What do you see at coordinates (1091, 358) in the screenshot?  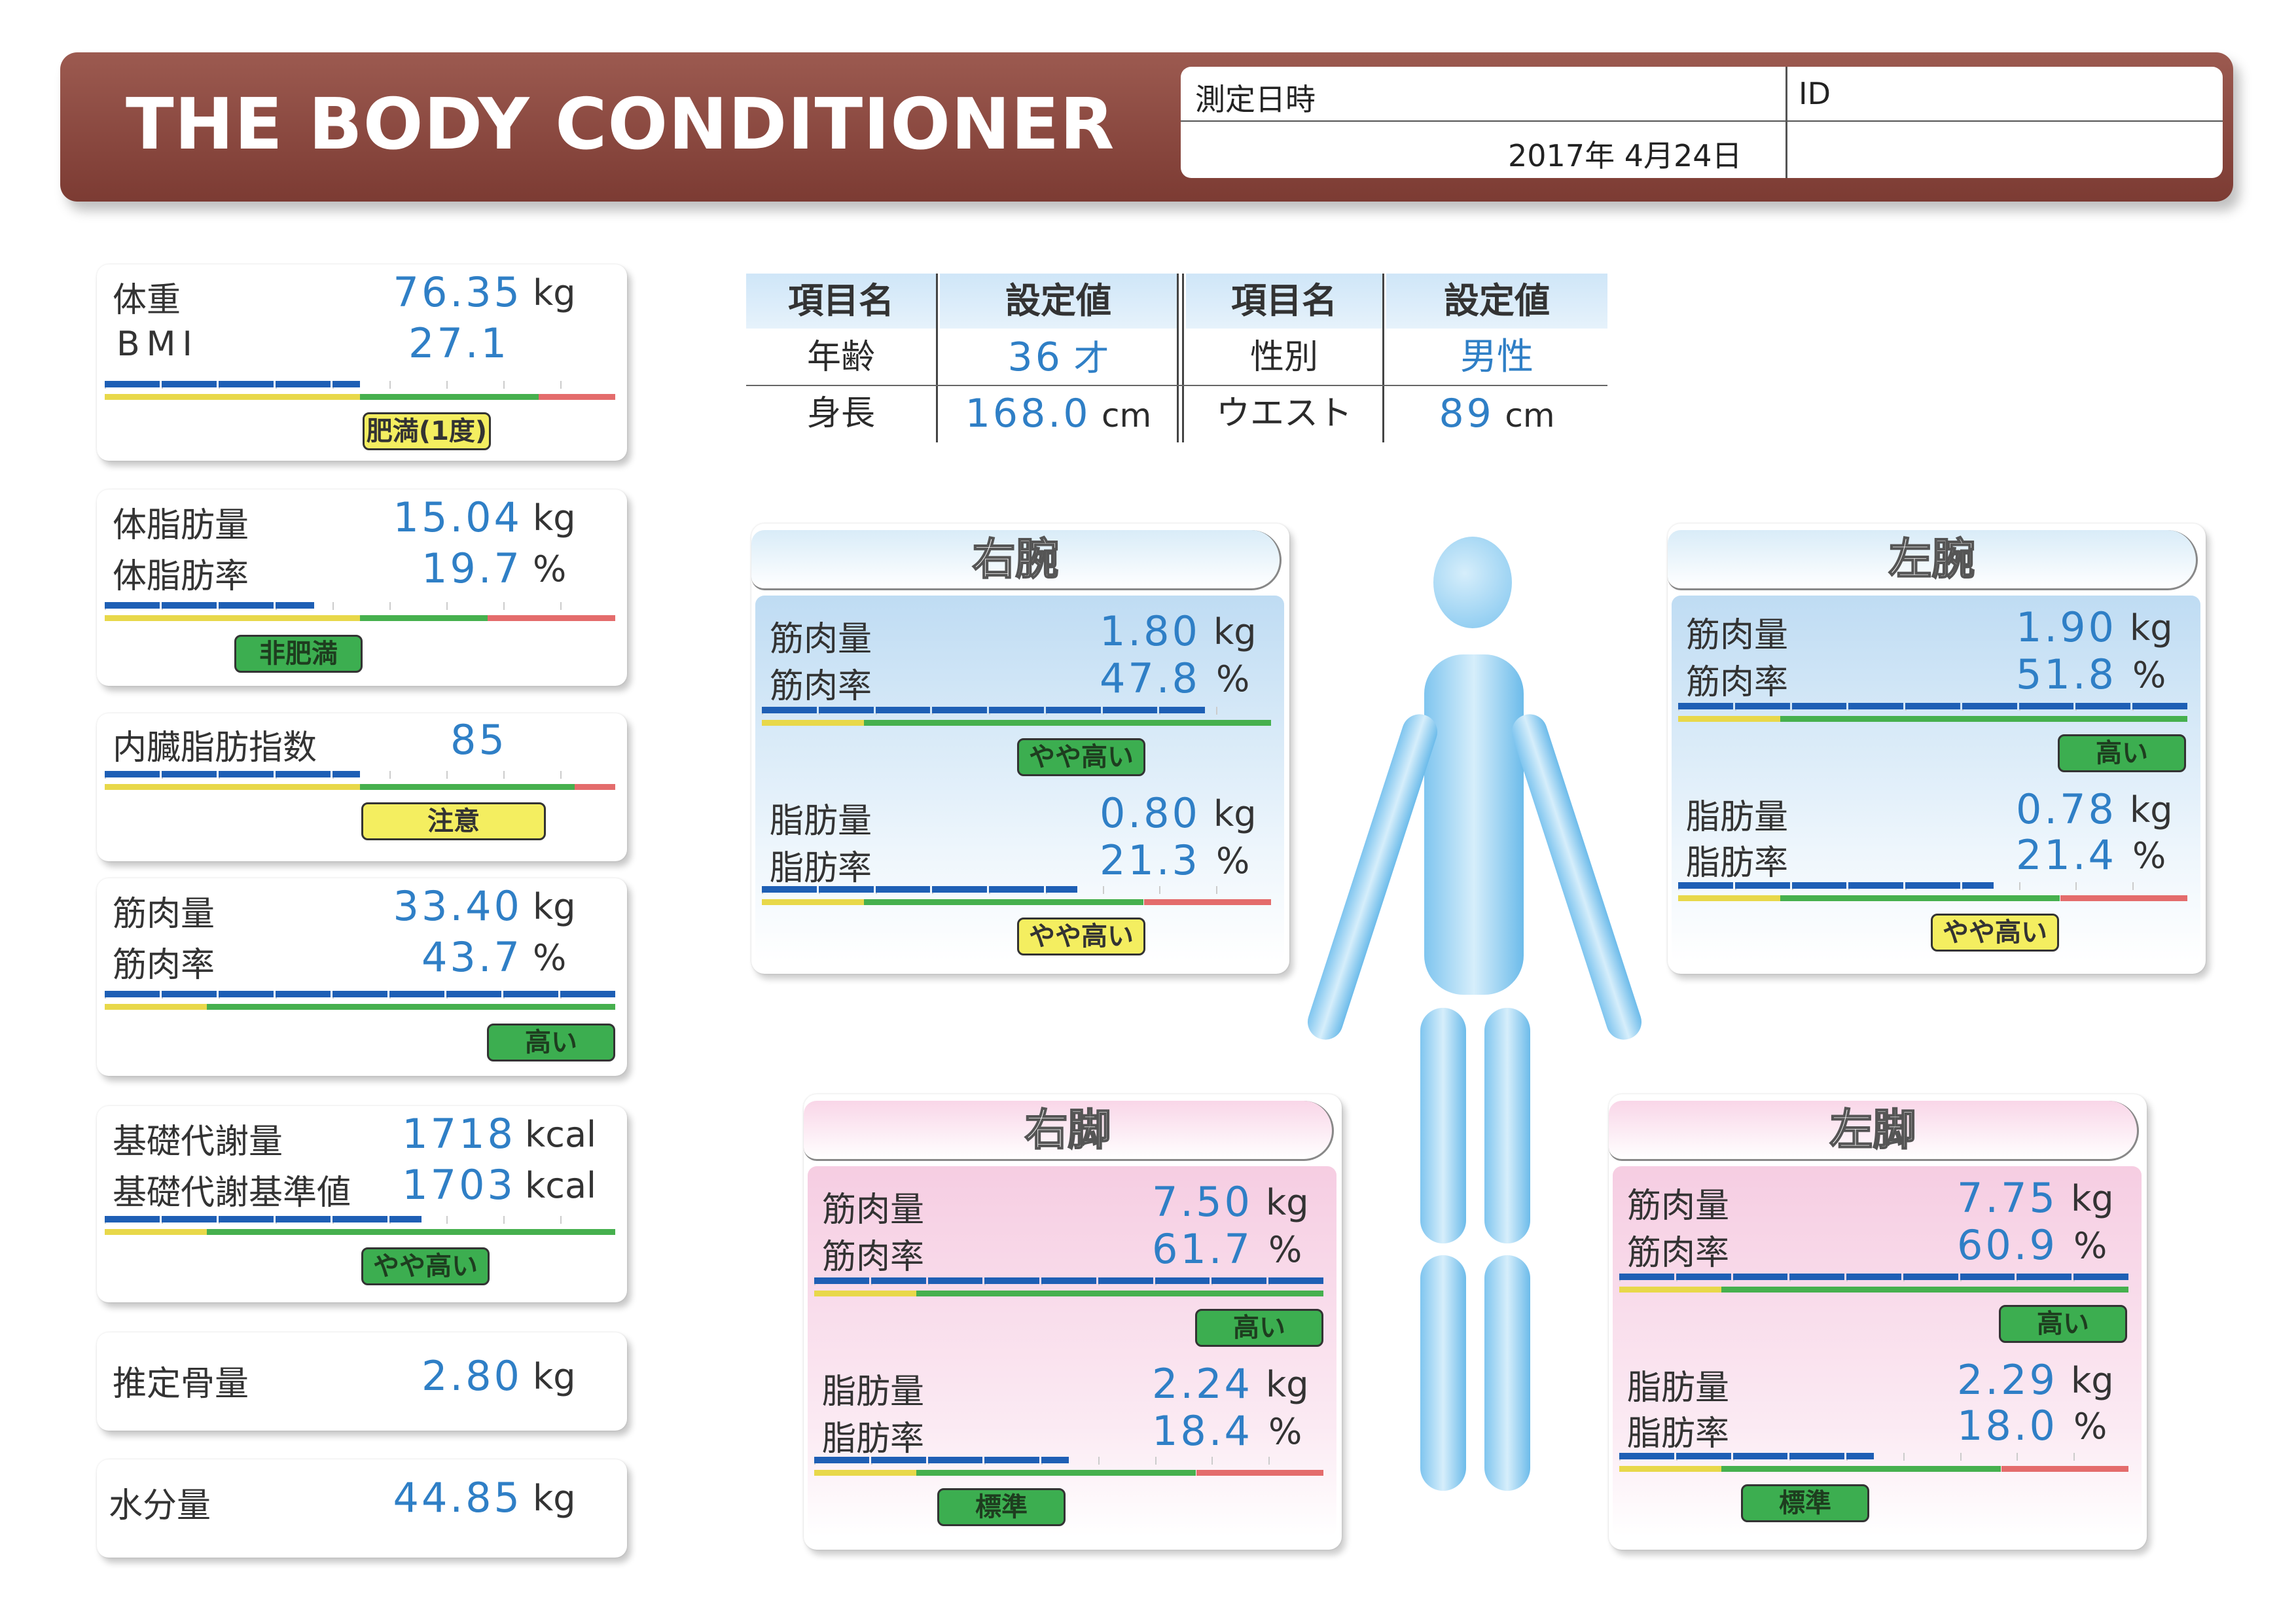 I see `age-unit: 才` at bounding box center [1091, 358].